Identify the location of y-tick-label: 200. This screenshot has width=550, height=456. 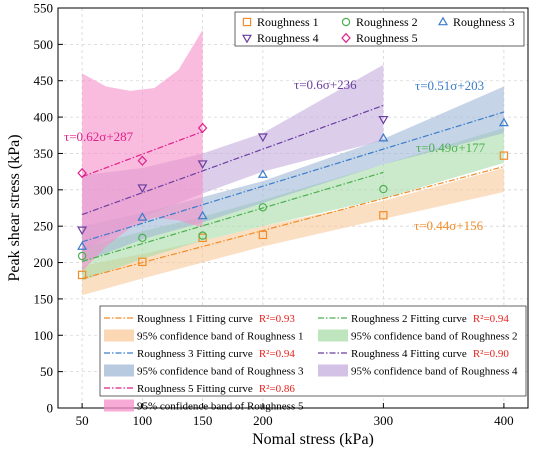
(44, 262).